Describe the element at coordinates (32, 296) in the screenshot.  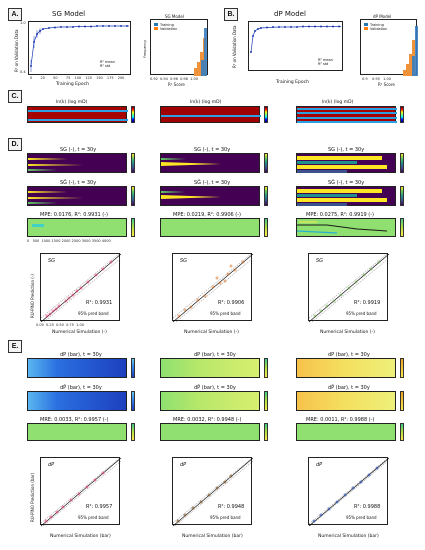
I see `d-scatter-ylabel-1: RU-PINO Prediction (-)` at that location.